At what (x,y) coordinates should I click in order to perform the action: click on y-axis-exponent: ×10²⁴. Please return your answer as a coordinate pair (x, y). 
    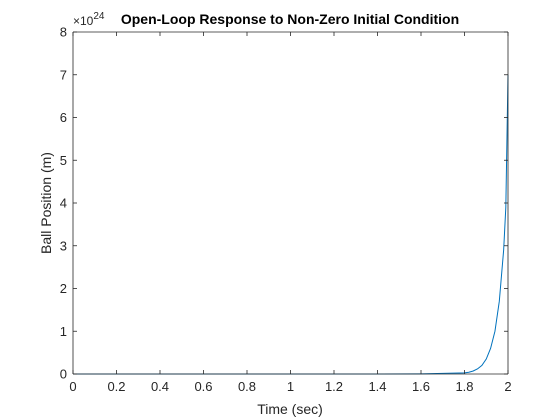
    Looking at the image, I should click on (89, 19).